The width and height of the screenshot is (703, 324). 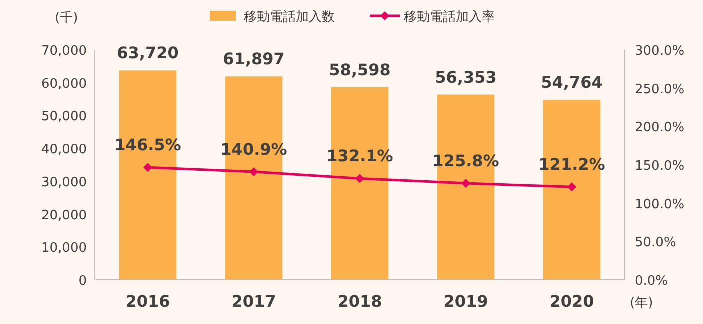 What do you see at coordinates (466, 77) in the screenshot?
I see `data-label: 56,353` at bounding box center [466, 77].